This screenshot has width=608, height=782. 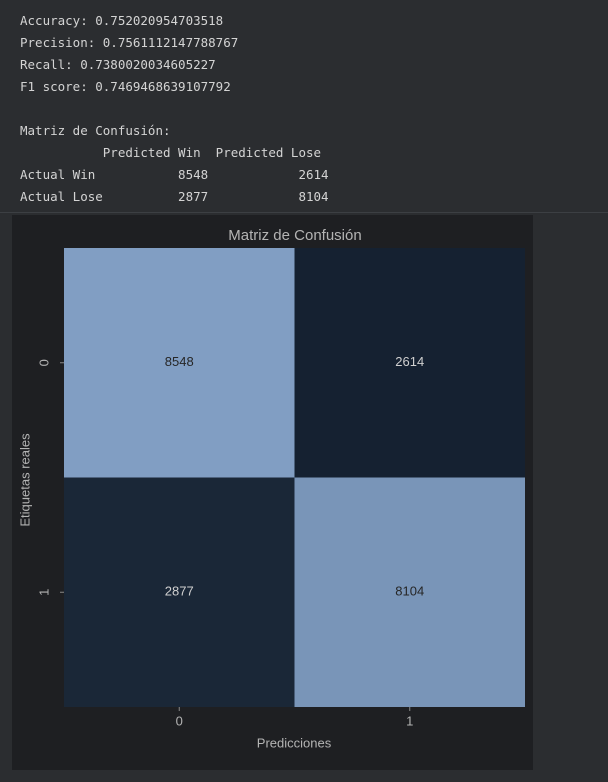 What do you see at coordinates (304, 212) in the screenshot?
I see `separator` at bounding box center [304, 212].